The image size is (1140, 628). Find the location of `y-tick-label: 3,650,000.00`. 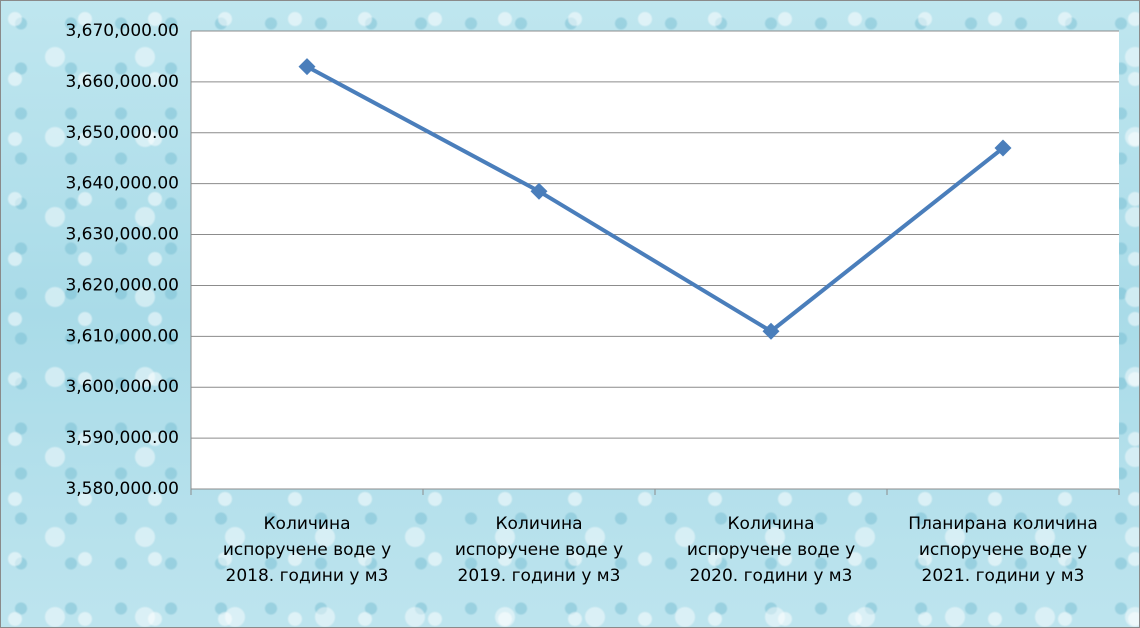

y-tick-label: 3,650,000.00 is located at coordinates (122, 133).